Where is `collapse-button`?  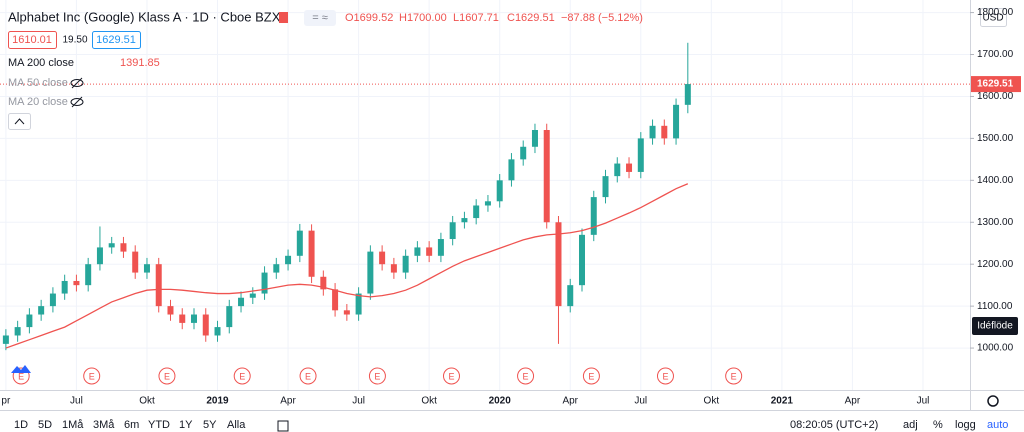
collapse-button is located at coordinates (19, 121).